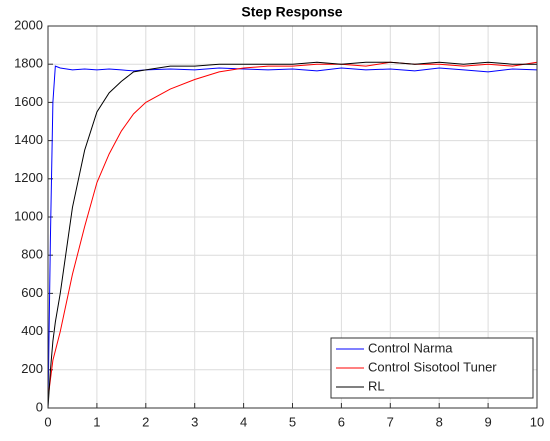 This screenshot has width=550, height=441. What do you see at coordinates (28, 177) in the screenshot?
I see `y-tick-label: 1200` at bounding box center [28, 177].